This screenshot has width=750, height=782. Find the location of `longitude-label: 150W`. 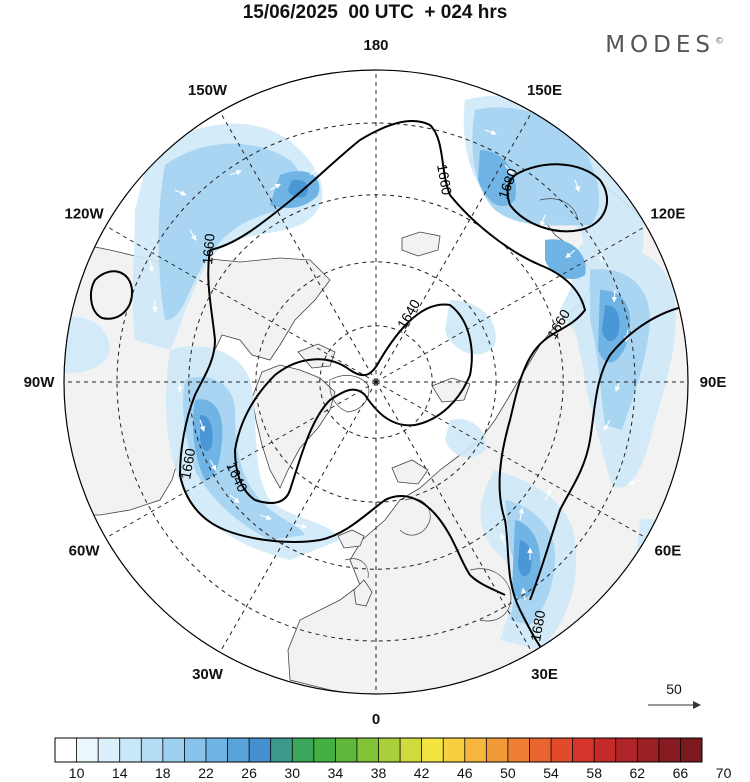

longitude-label: 150W is located at coordinates (208, 90).